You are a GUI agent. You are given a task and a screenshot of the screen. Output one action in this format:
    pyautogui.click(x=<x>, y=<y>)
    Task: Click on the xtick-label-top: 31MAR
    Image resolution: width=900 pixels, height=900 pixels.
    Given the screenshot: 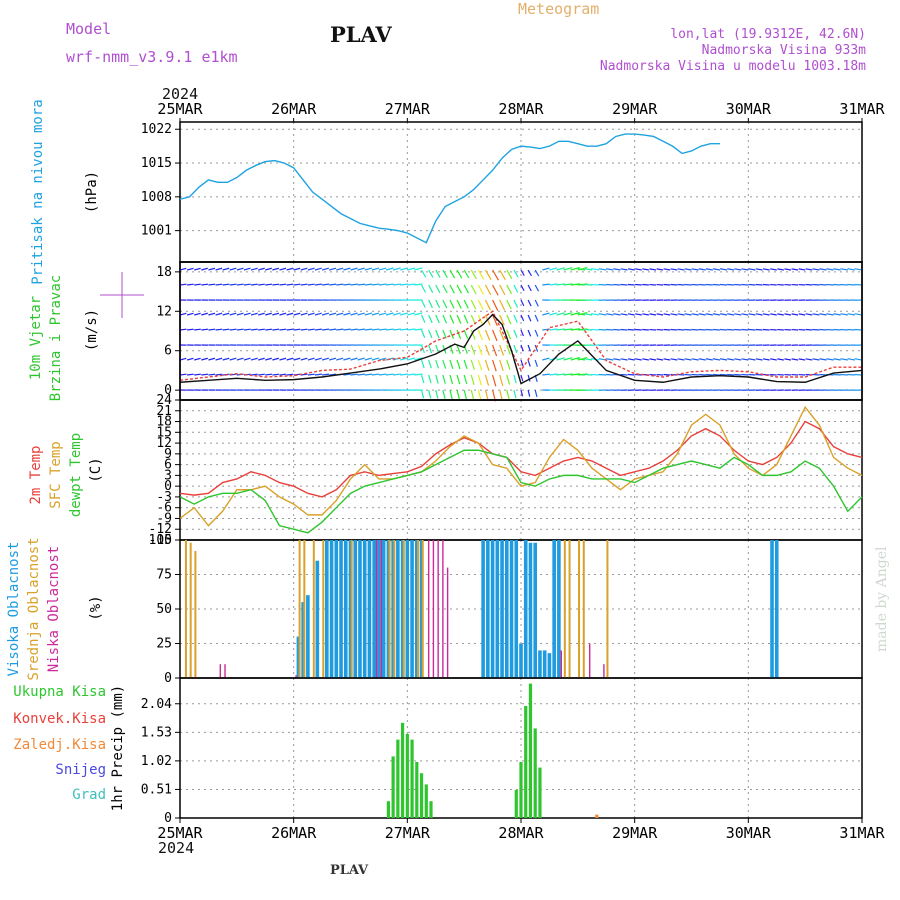 What is the action you would take?
    pyautogui.click(x=862, y=109)
    